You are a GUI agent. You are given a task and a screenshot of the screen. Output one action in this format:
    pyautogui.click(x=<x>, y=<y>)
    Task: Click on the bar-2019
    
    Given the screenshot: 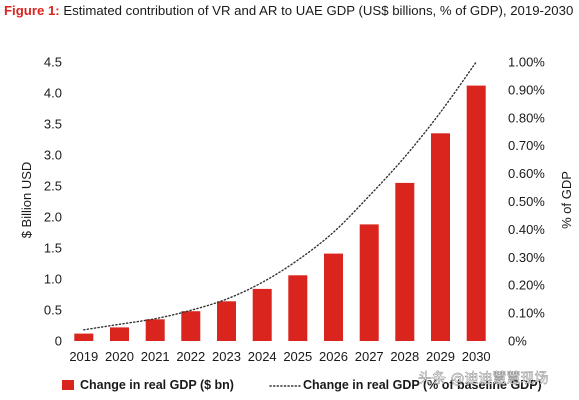 What is the action you would take?
    pyautogui.click(x=84, y=337)
    